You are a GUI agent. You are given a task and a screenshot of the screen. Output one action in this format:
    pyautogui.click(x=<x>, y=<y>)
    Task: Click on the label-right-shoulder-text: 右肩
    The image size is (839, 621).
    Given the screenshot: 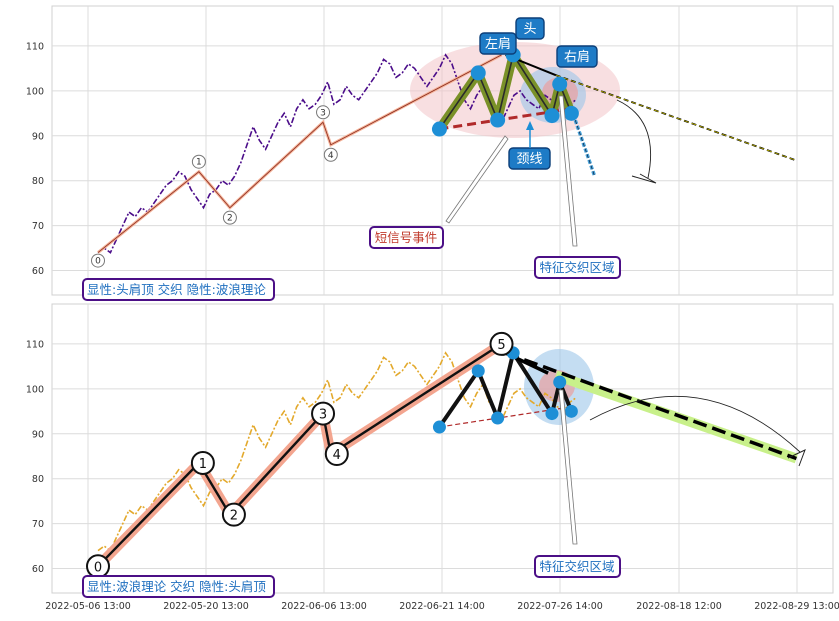 What is the action you would take?
    pyautogui.click(x=577, y=57)
    